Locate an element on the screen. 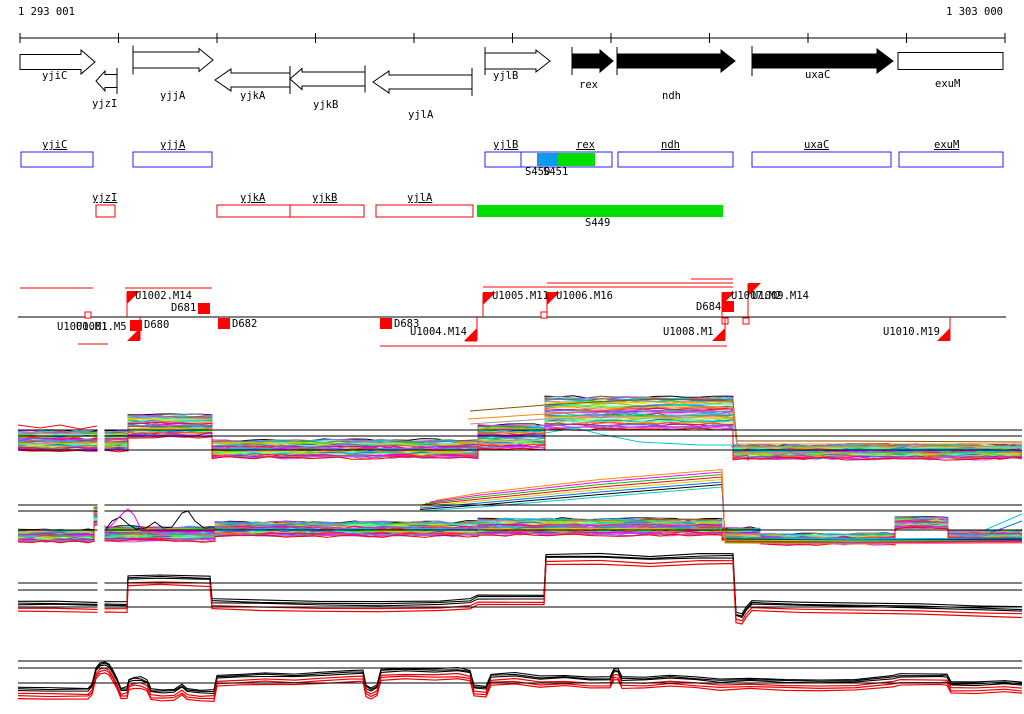 This screenshot has width=1024, height=714. probe-label: U1006.M16 is located at coordinates (584, 296).